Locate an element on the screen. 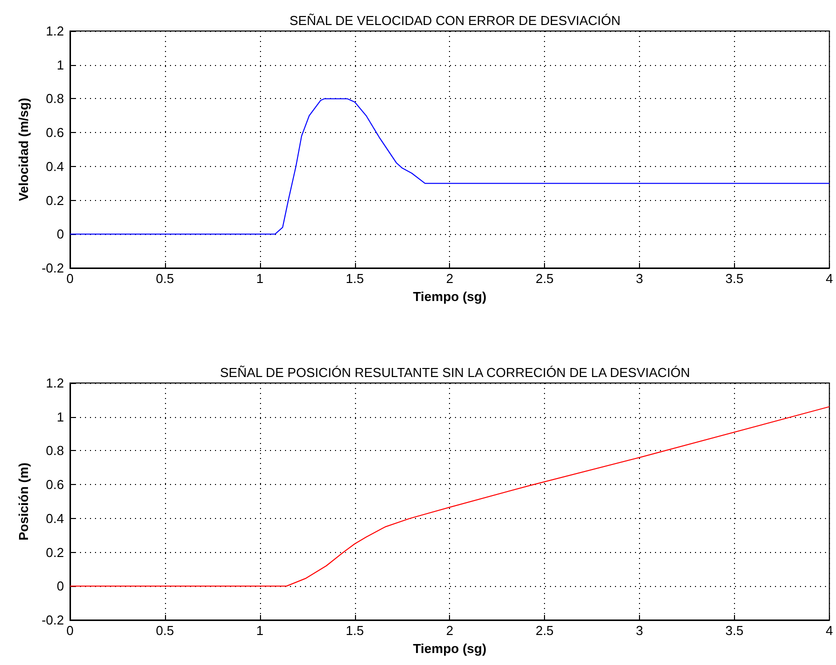 The height and width of the screenshot is (665, 836). chart-title: SEÑAL DE POSICIÓN RESULTANTE SIN LA CORRECIÓN DE LA DESVIACIÓN is located at coordinates (455, 372).